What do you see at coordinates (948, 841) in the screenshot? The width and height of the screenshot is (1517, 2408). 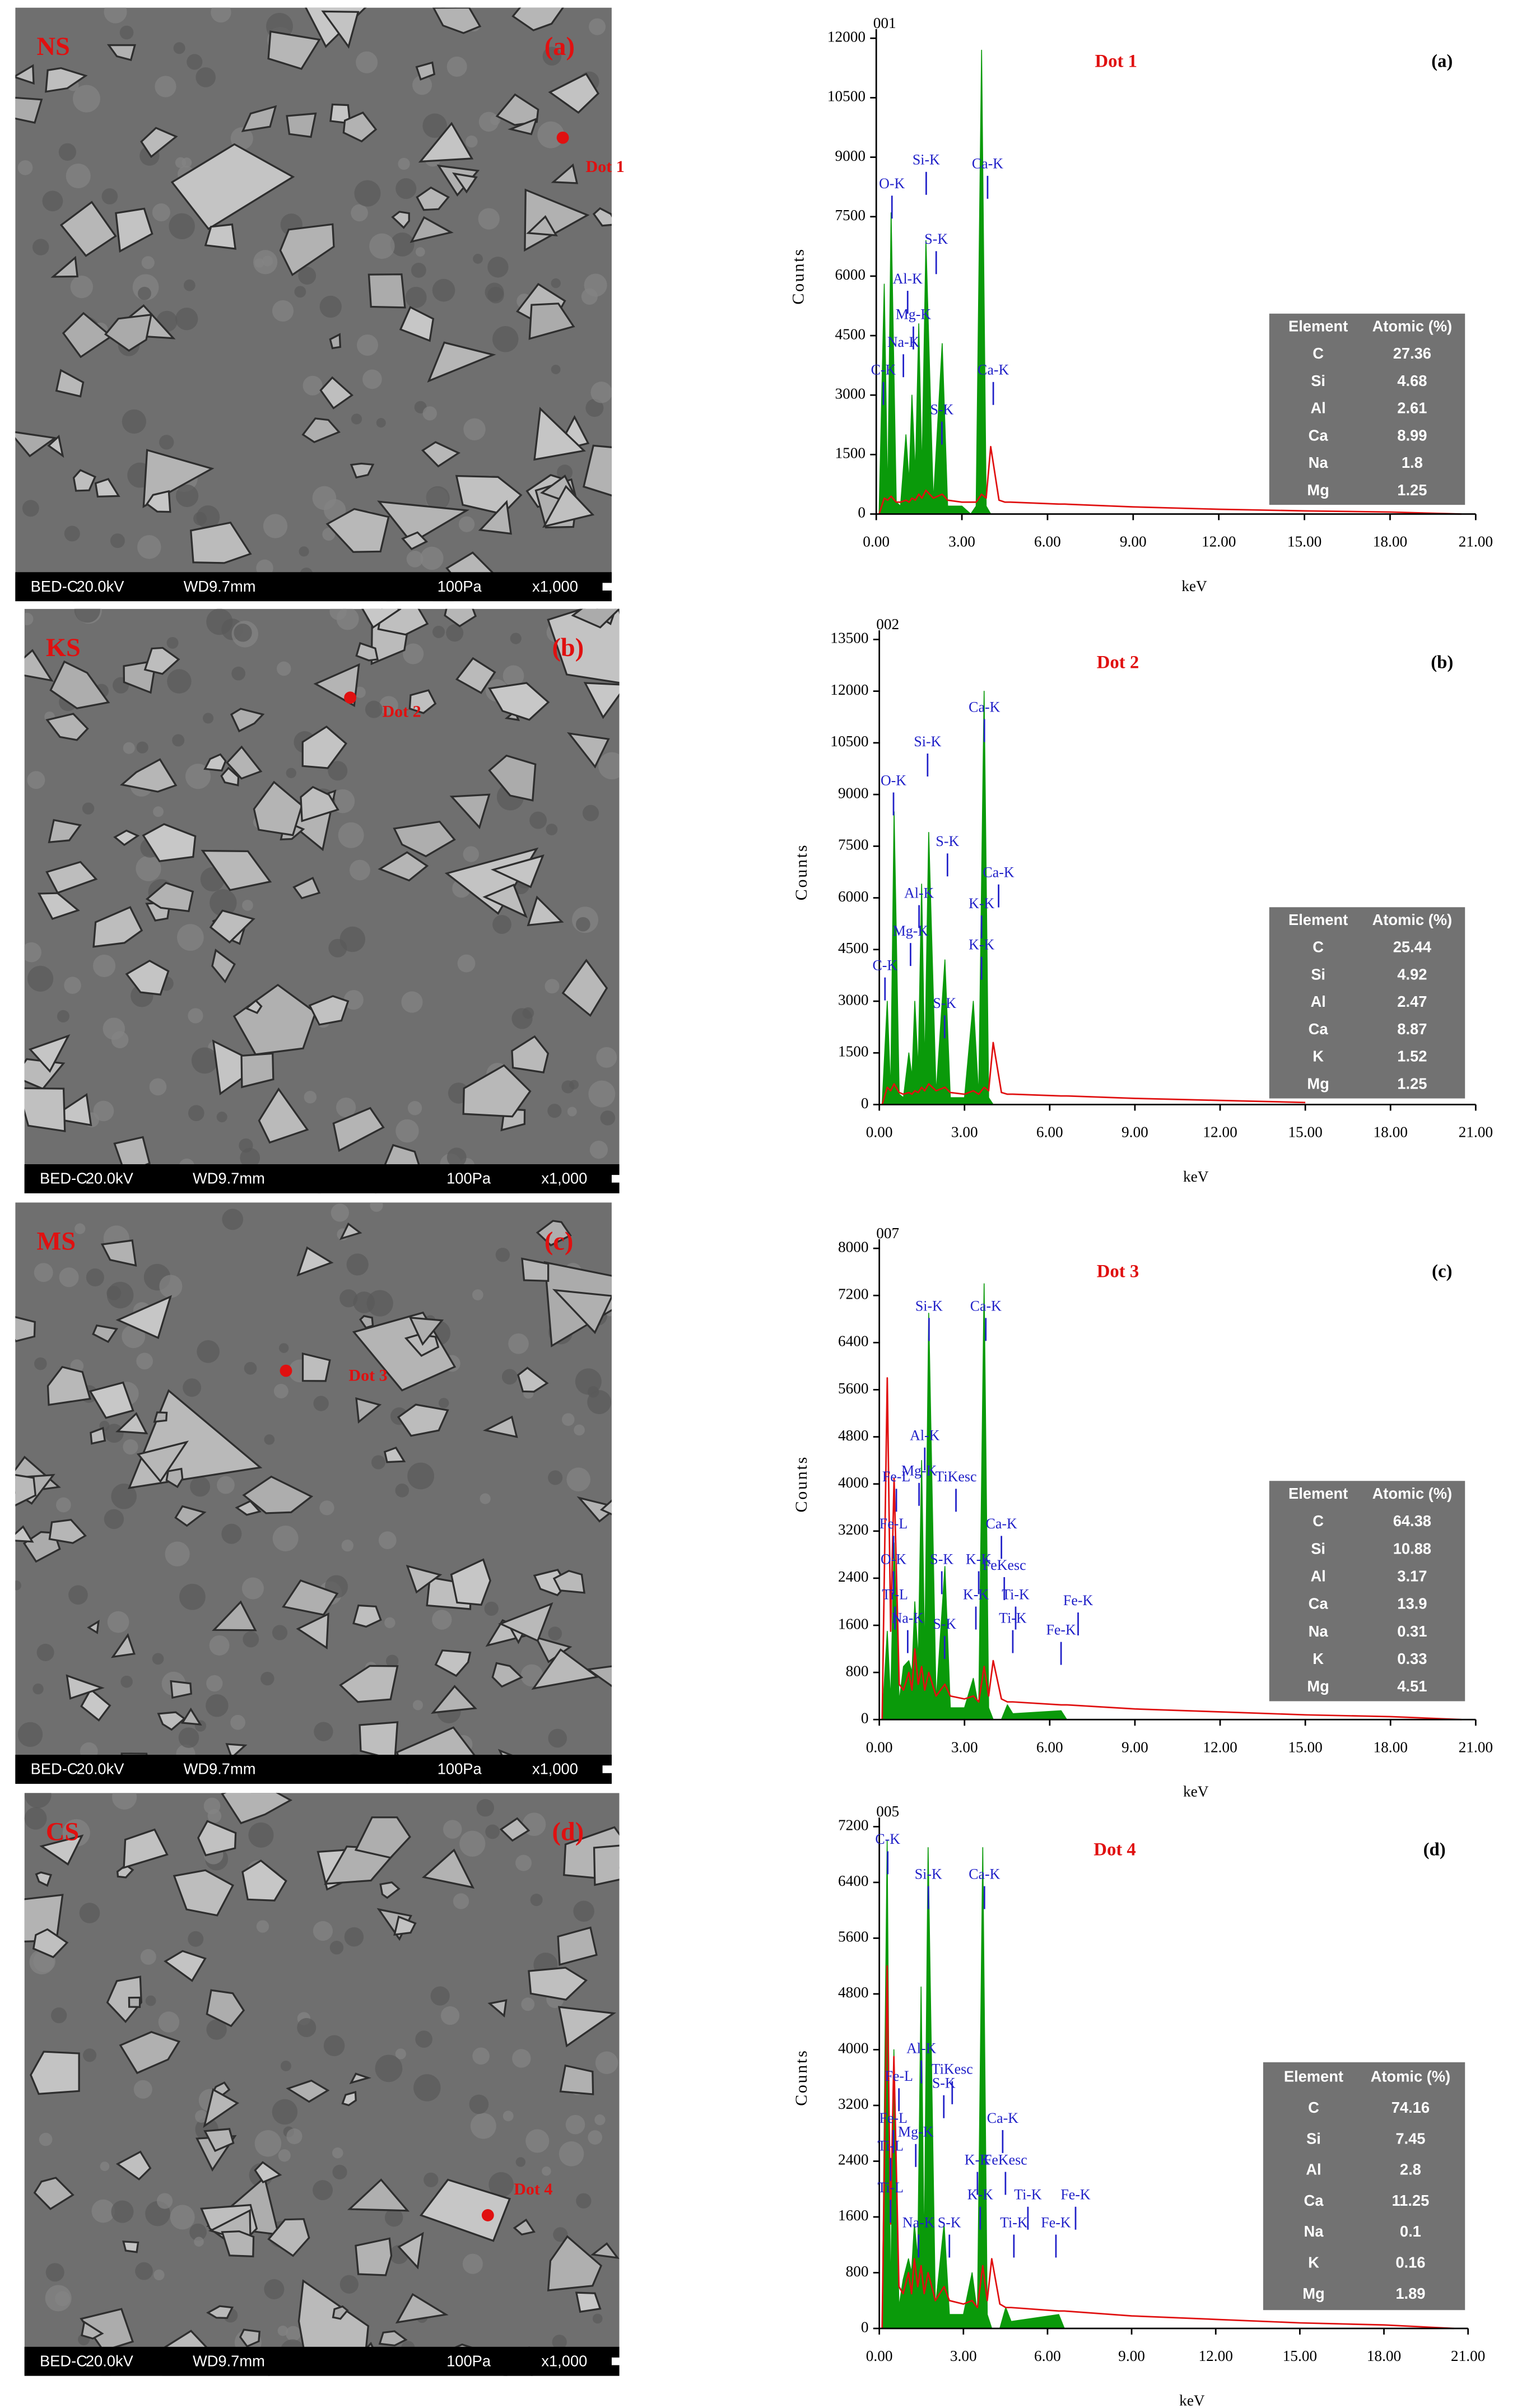 I see `peak-label: S-K` at bounding box center [948, 841].